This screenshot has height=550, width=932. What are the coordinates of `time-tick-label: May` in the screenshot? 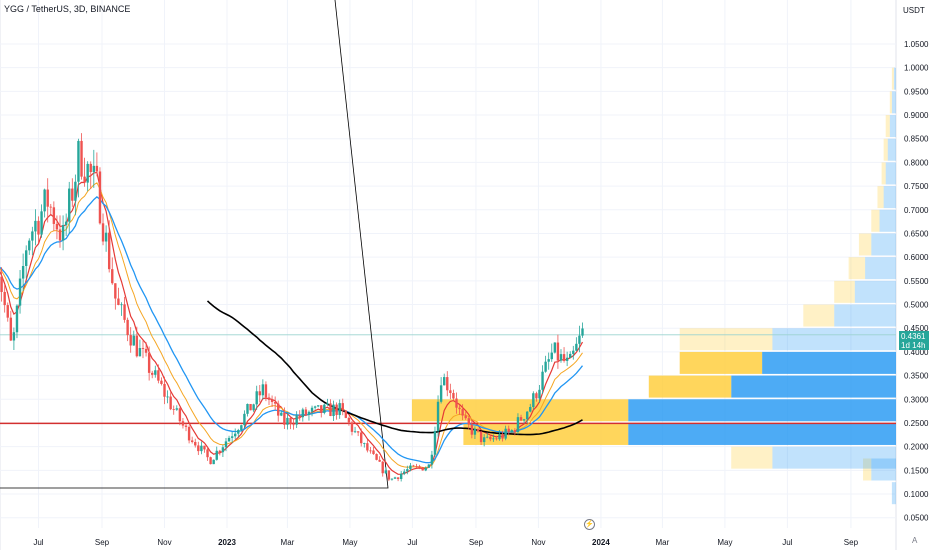 It's located at (349, 542).